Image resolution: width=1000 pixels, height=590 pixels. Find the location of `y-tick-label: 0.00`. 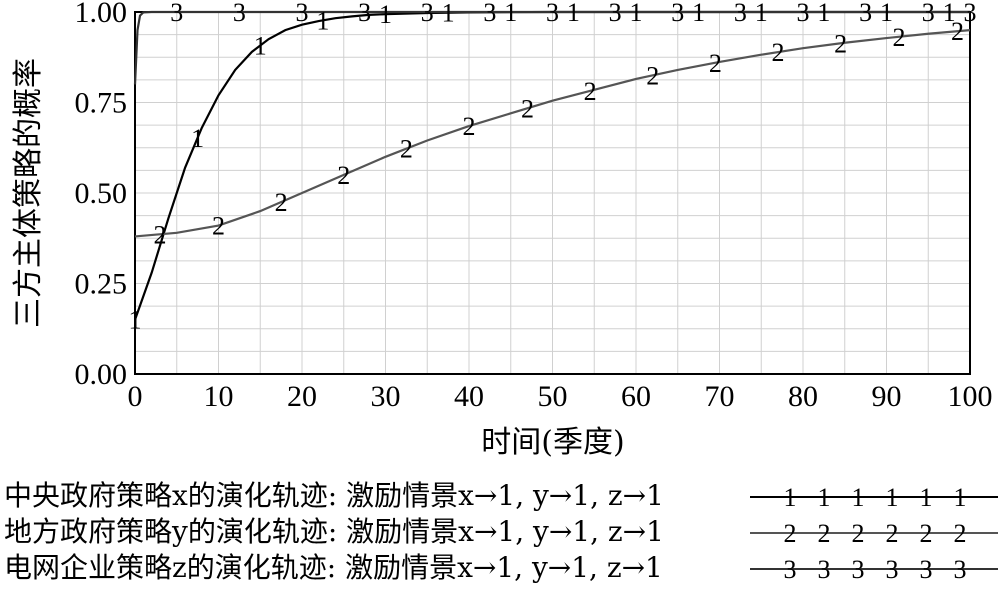

y-tick-label: 0.00 is located at coordinates (101, 374).